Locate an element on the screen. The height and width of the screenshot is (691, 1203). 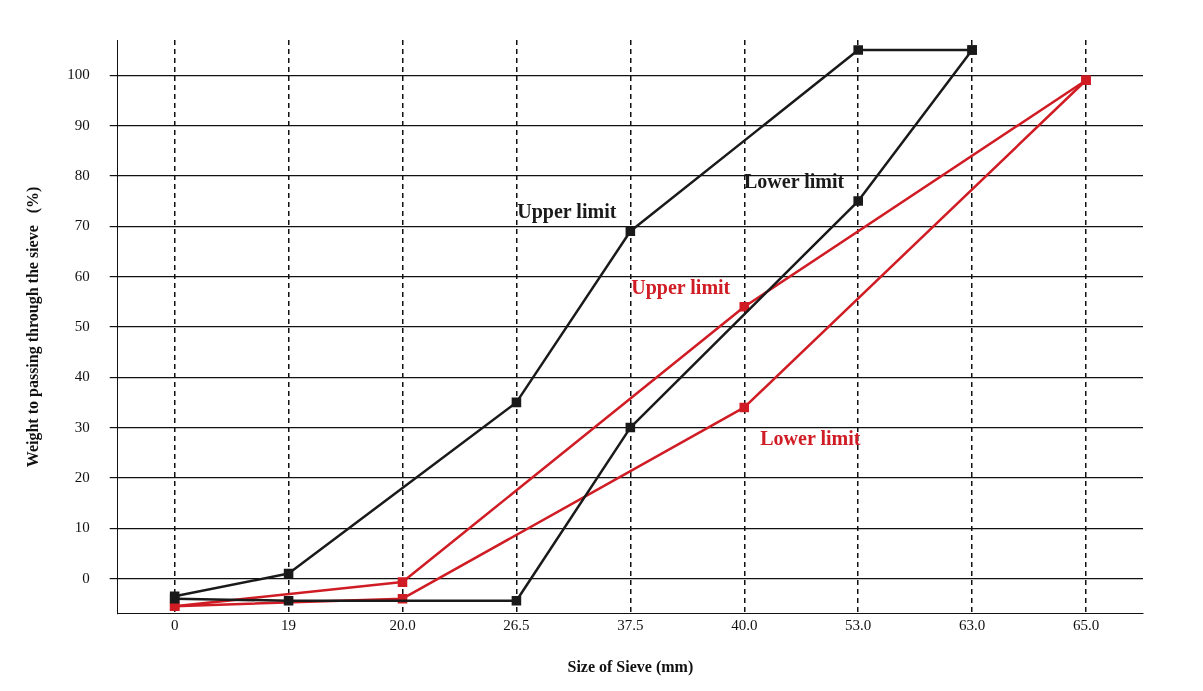
x-tick-label: 26.5 is located at coordinates (516, 624).